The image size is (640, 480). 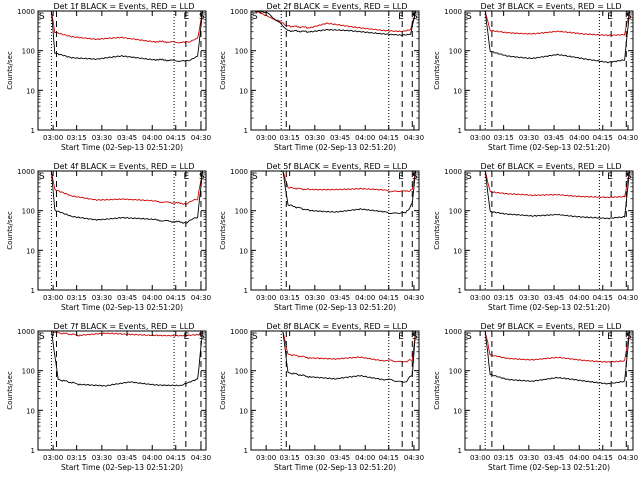 I want to click on chart-title: Det 8f BLACK = Events, RED = LLD, so click(x=336, y=326).